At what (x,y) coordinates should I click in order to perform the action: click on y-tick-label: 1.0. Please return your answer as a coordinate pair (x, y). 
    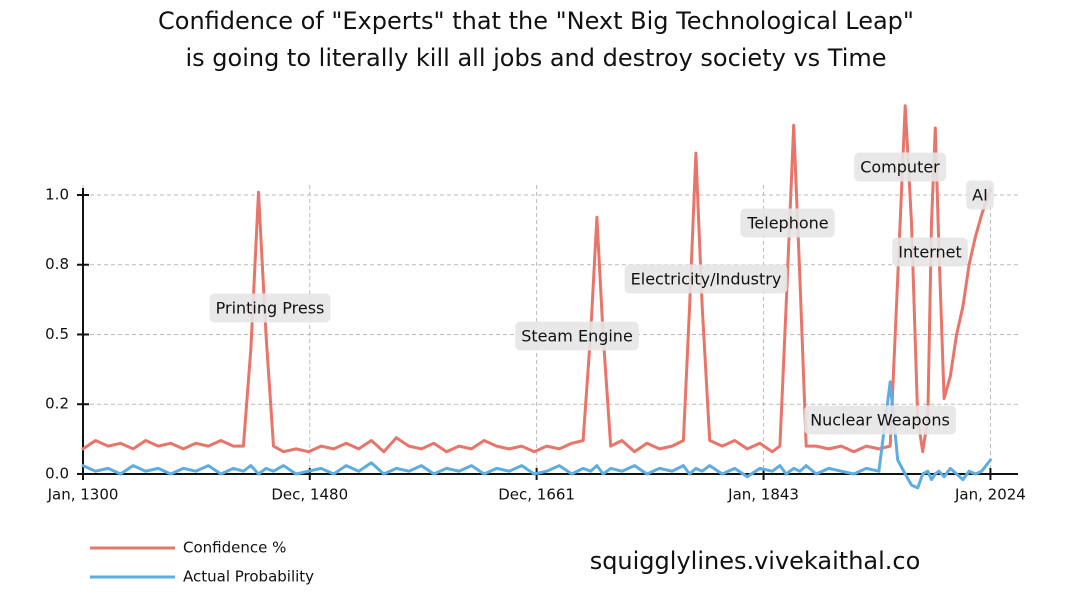
    Looking at the image, I should click on (57, 194).